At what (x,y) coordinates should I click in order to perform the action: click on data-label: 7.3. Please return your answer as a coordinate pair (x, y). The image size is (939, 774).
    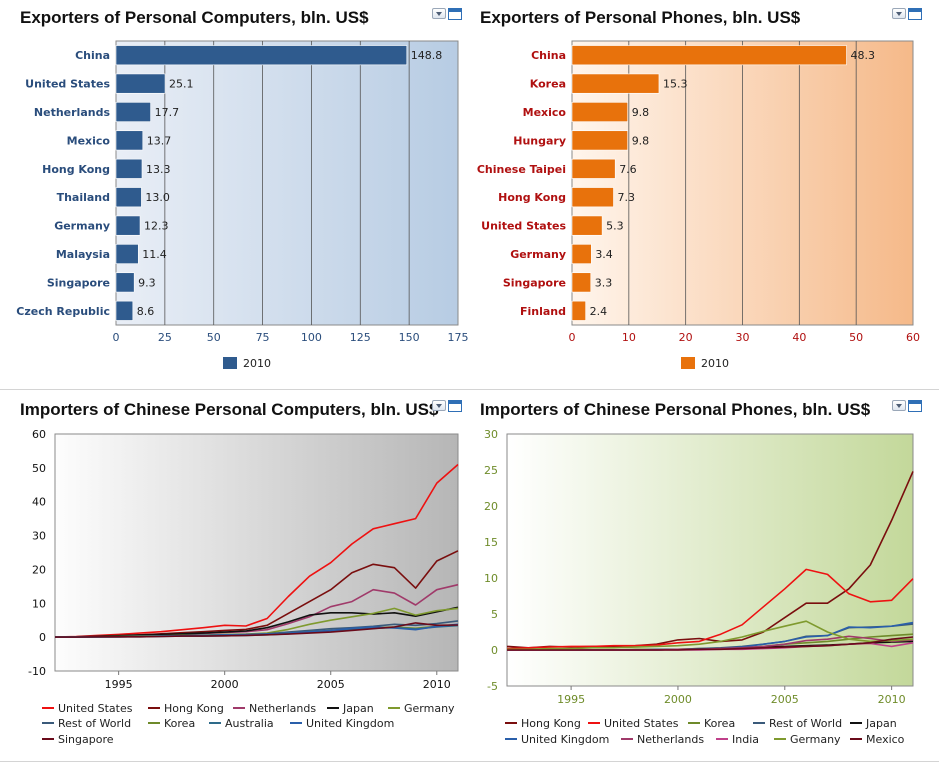
    Looking at the image, I should click on (626, 197).